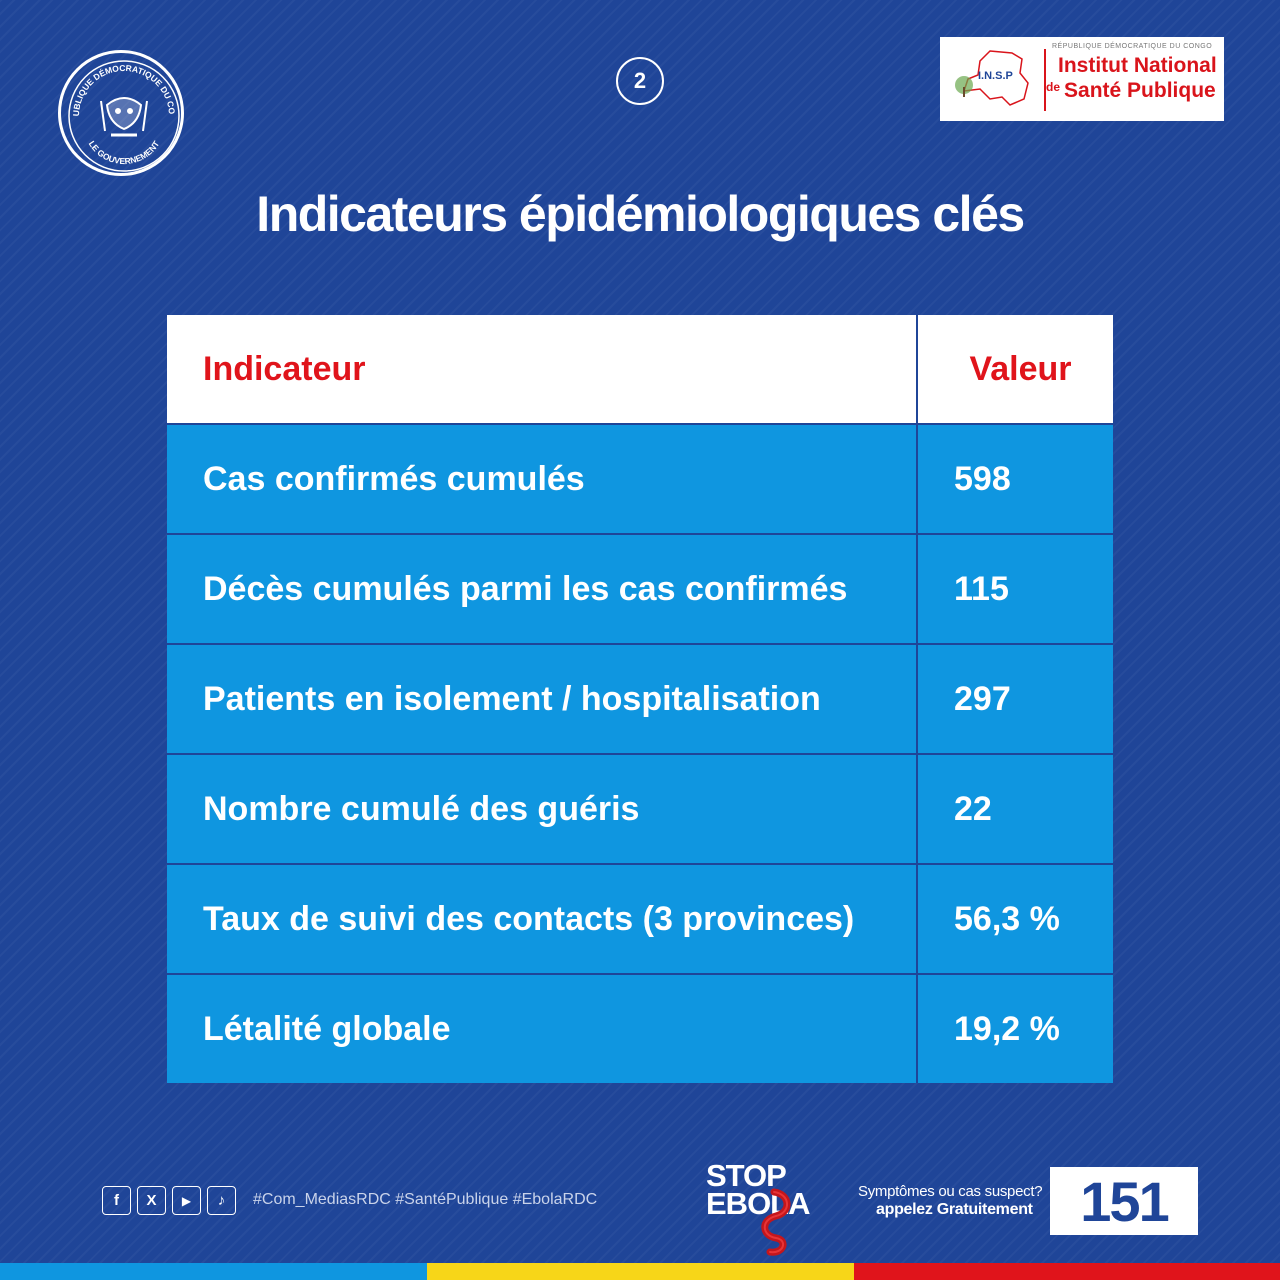 Image resolution: width=1280 pixels, height=1280 pixels. I want to click on indicator-cell: Cas confirmés cumulés, so click(542, 479).